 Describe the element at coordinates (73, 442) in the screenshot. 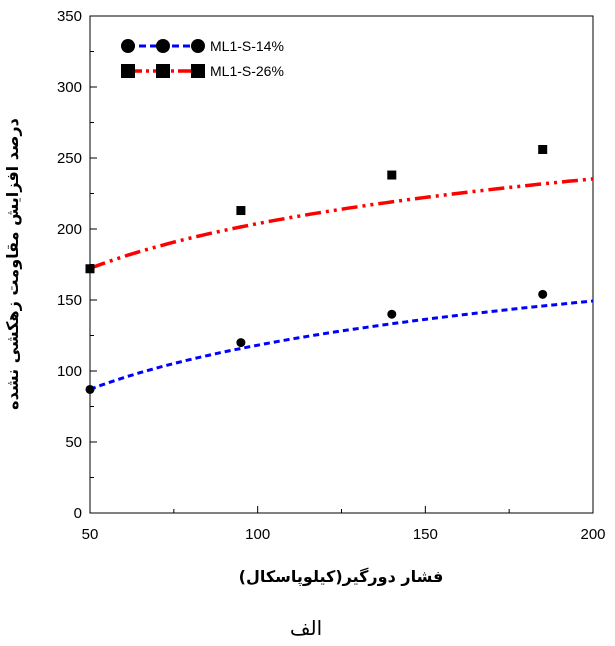

I see `y-tick-label: 50` at that location.